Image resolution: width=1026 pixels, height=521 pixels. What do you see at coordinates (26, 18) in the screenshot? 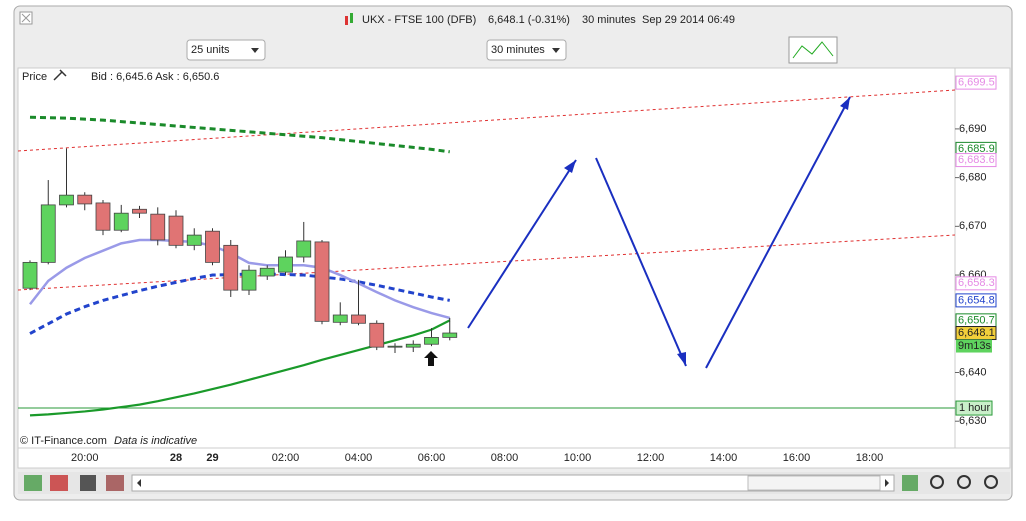
I see `close-icon` at bounding box center [26, 18].